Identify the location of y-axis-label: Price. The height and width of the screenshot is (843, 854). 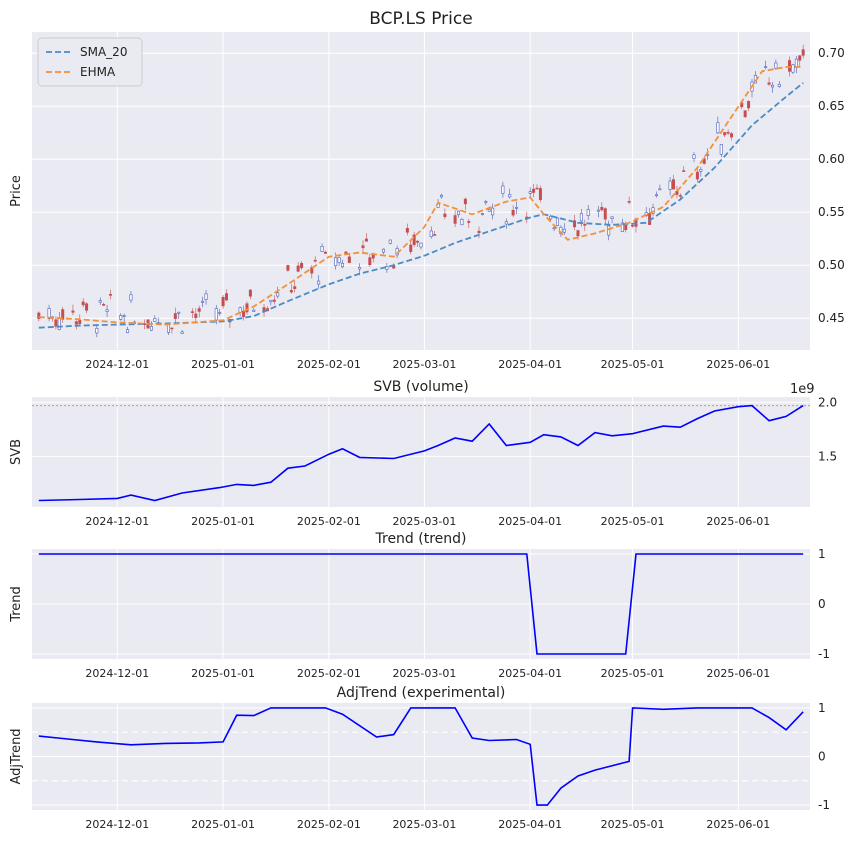
(16, 191).